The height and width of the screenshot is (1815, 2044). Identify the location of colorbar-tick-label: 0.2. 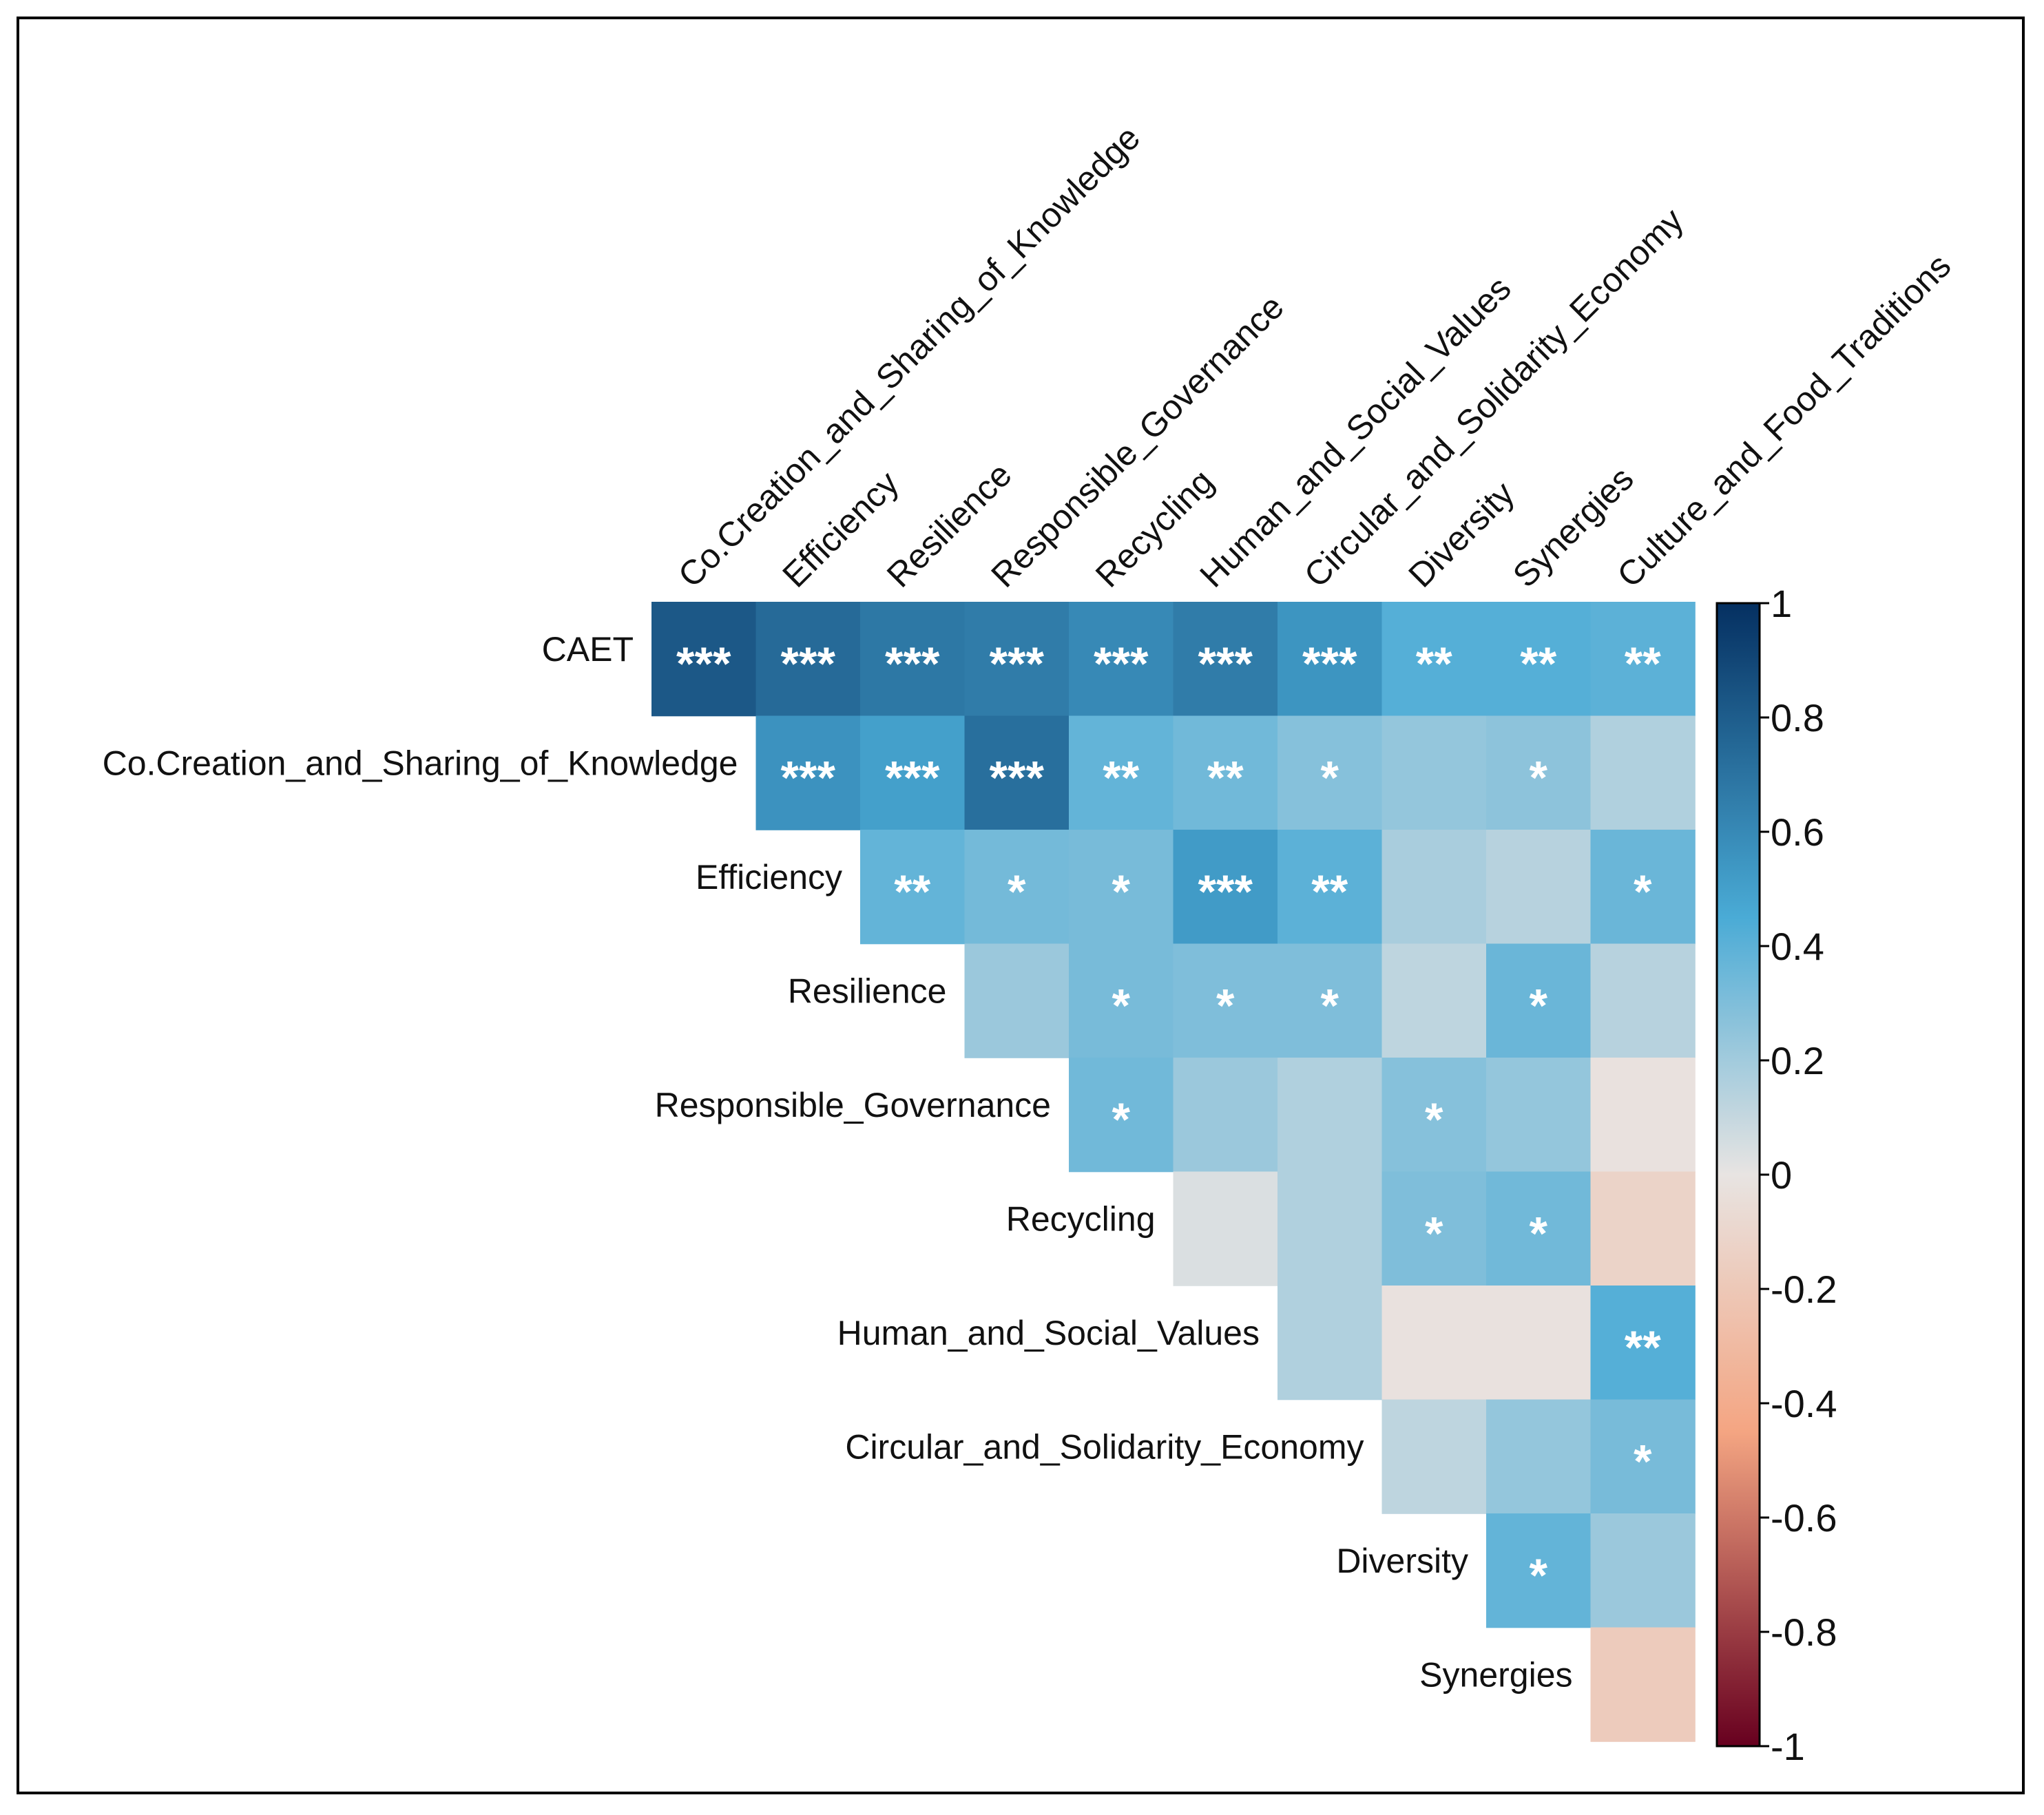
(1797, 1060).